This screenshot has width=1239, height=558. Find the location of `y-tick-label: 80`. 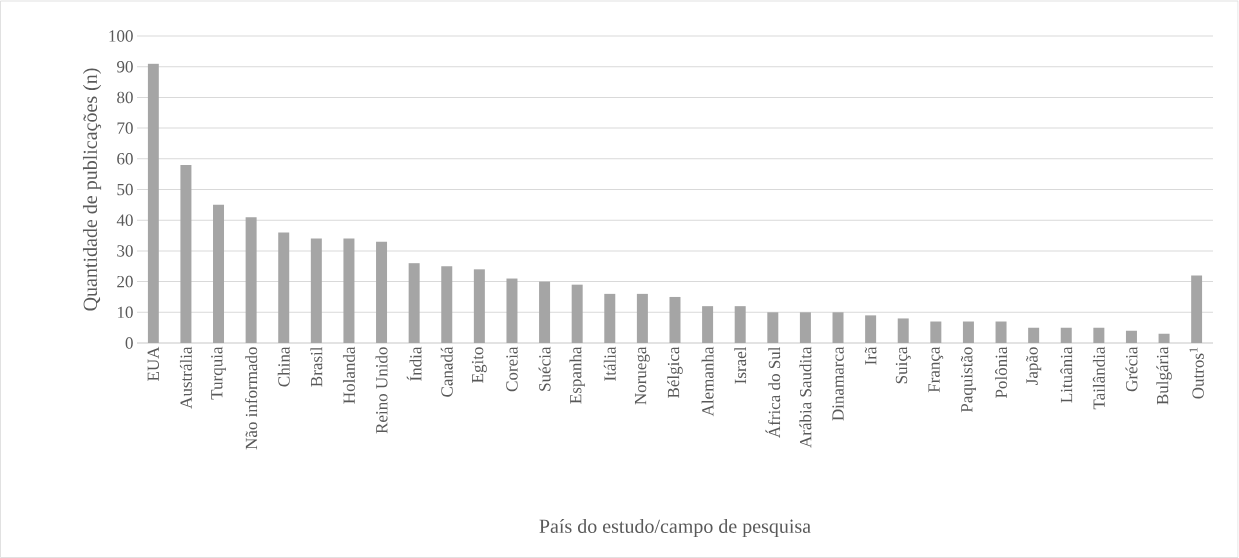

y-tick-label: 80 is located at coordinates (125, 97).